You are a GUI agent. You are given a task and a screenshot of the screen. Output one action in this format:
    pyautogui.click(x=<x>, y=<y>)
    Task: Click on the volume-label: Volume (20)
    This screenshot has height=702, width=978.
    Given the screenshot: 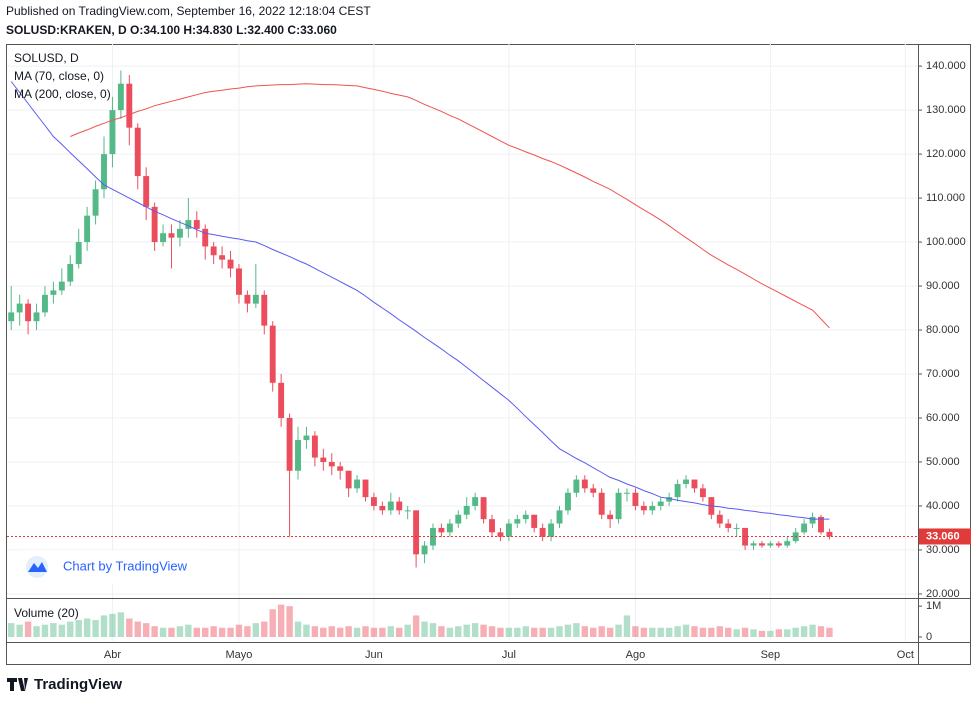 What is the action you would take?
    pyautogui.click(x=46, y=613)
    